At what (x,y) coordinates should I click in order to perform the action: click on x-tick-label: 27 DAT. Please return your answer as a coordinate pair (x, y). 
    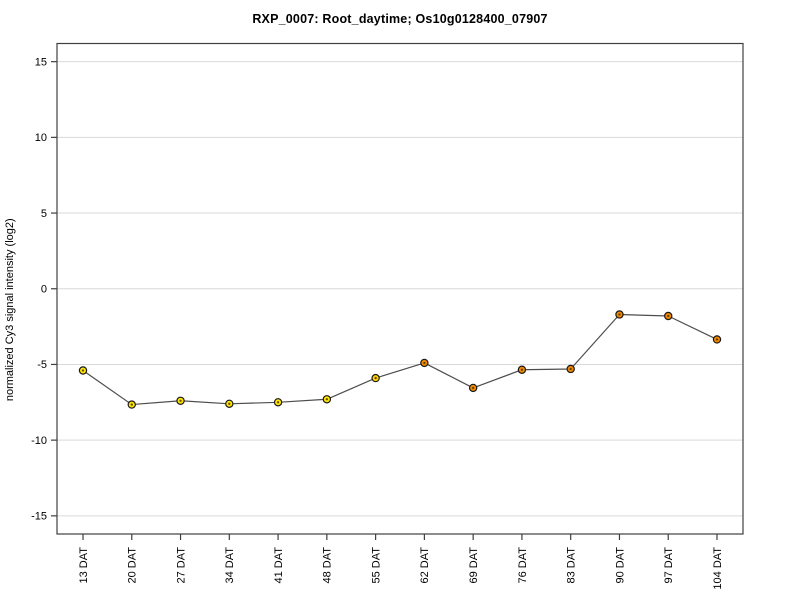
    Looking at the image, I should click on (181, 565).